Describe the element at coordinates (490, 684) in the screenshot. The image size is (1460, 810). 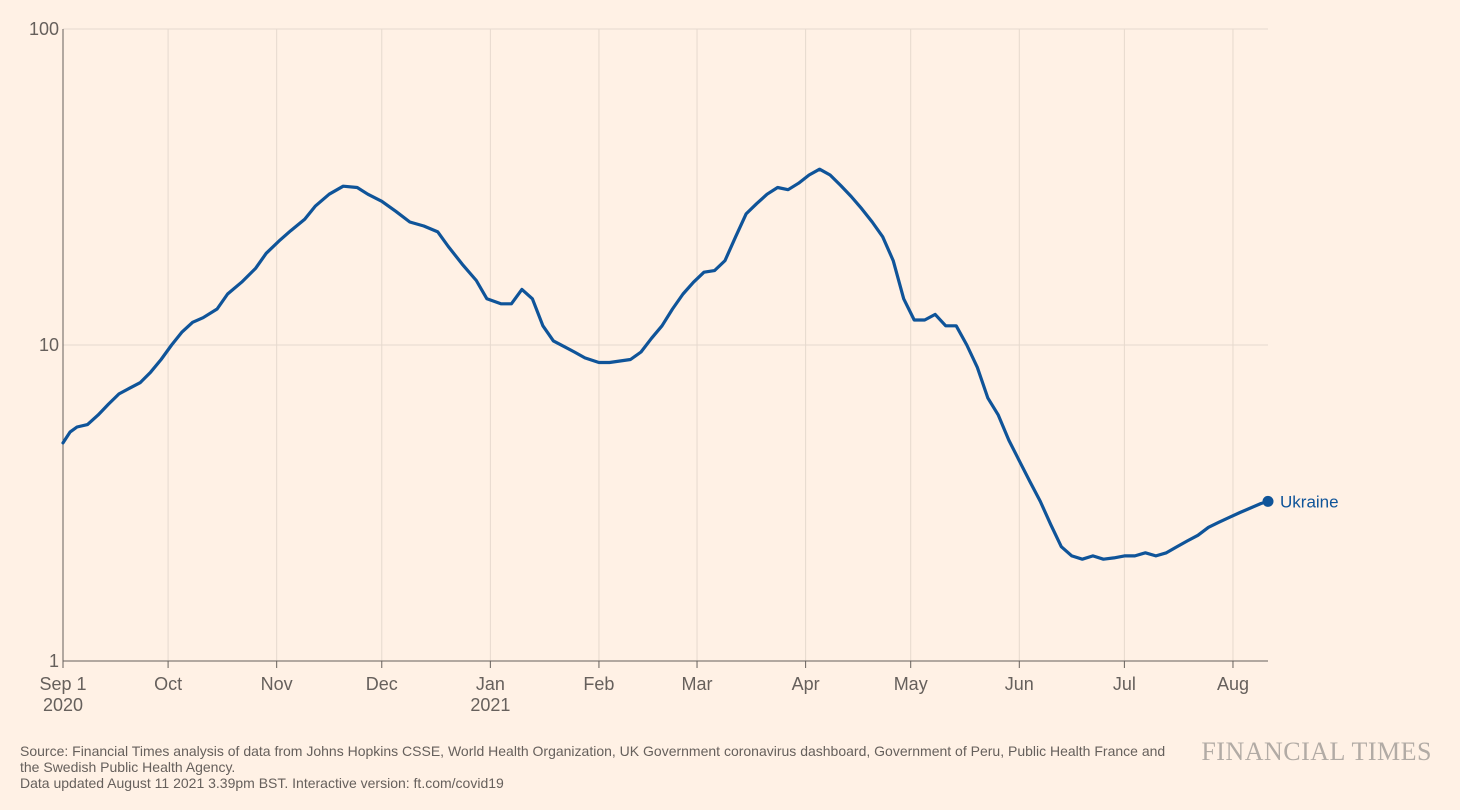
I see `x-tick-label: Jan` at that location.